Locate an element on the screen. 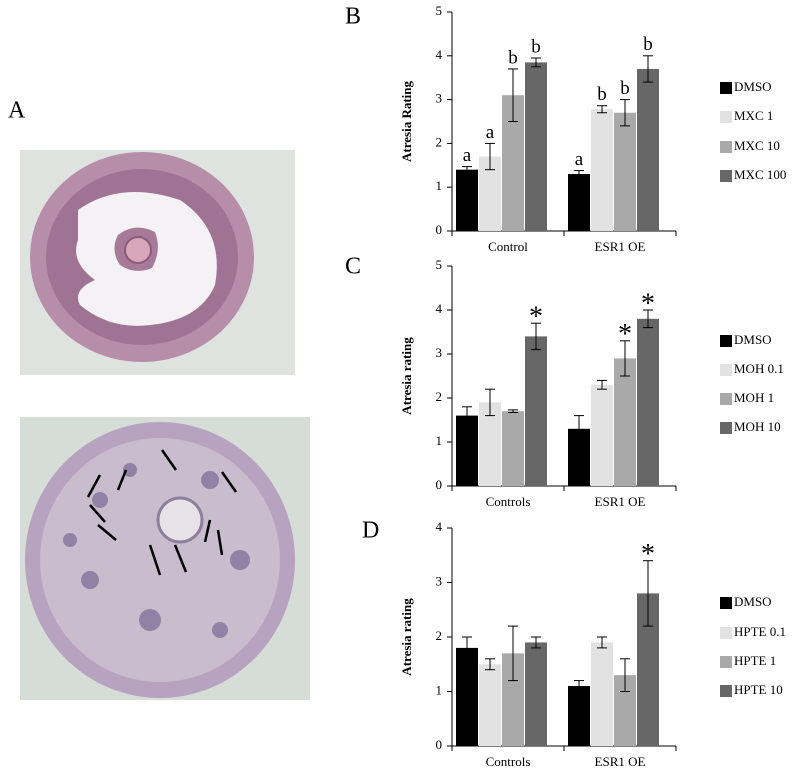 This screenshot has height=777, width=800. legend-label: HPTE 0.1 is located at coordinates (760, 631).